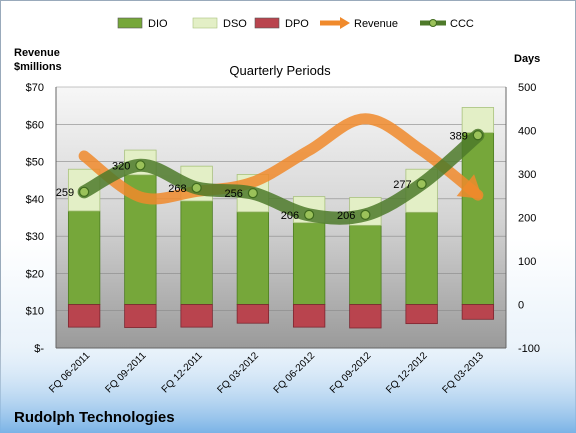  I want to click on left-axis-title-line2: $millions, so click(38, 67).